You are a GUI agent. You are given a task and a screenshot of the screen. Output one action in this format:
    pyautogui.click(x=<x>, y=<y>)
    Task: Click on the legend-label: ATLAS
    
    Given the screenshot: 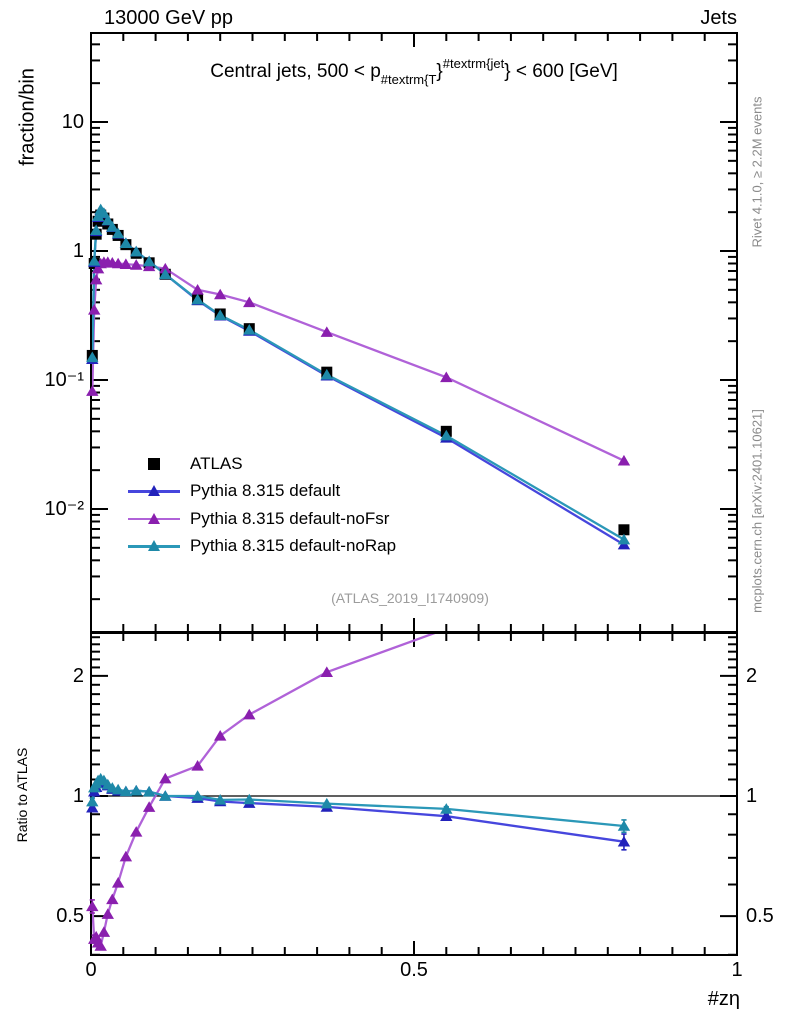 What is the action you would take?
    pyautogui.click(x=216, y=463)
    